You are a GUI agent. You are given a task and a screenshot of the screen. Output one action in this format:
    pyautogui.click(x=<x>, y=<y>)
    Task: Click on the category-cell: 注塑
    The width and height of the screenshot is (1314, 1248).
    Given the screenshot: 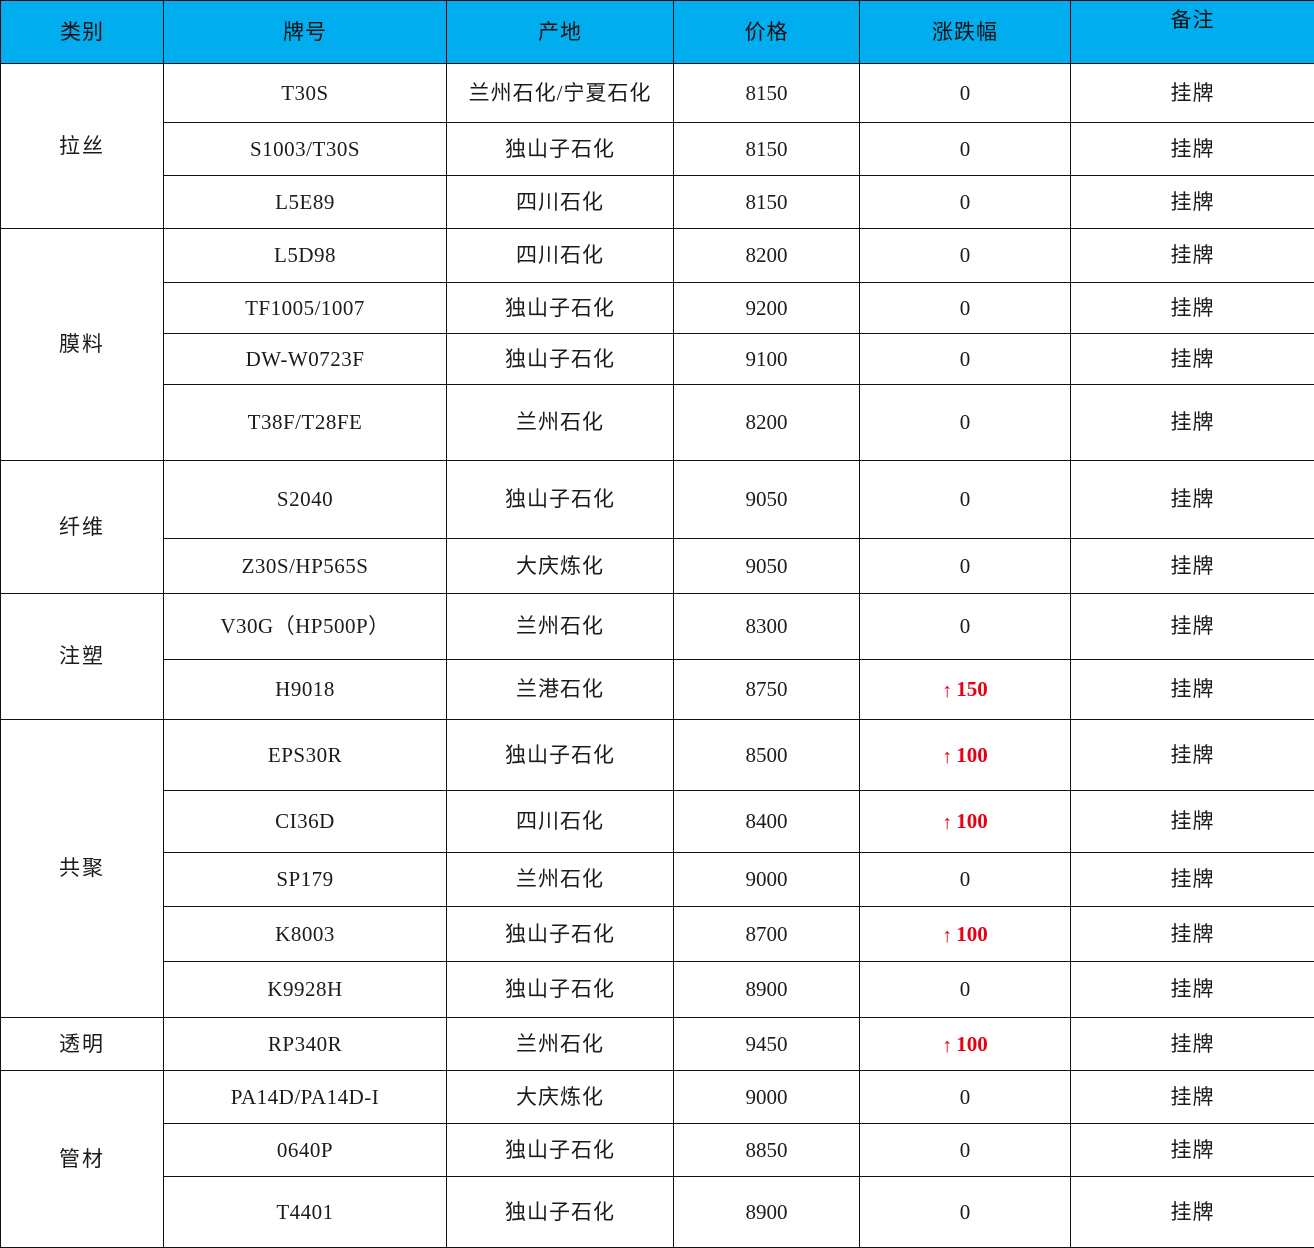 What is the action you would take?
    pyautogui.click(x=82, y=656)
    